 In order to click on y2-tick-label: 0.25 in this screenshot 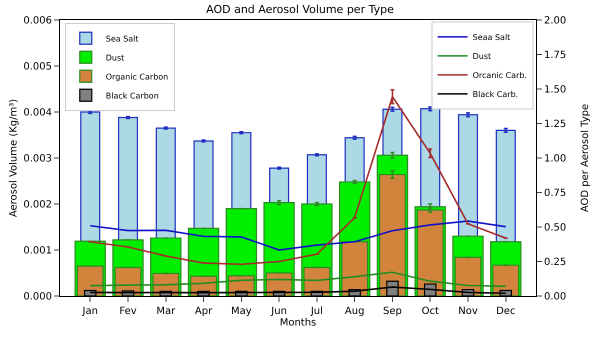, I will do `click(555, 262)`.